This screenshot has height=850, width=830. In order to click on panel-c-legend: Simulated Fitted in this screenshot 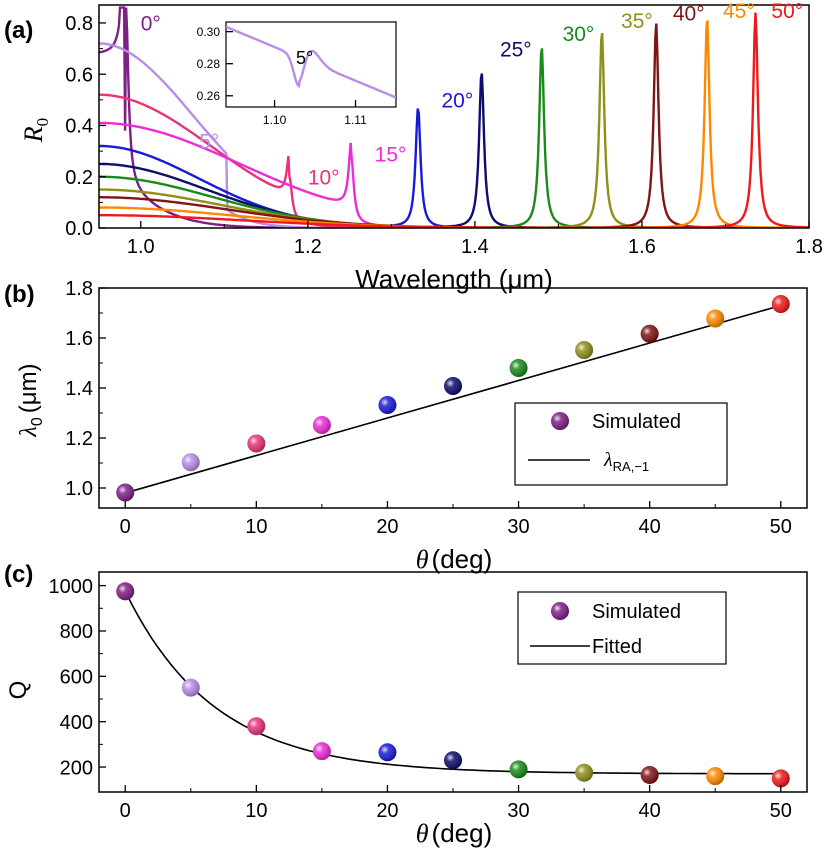, I will do `click(622, 628)`.